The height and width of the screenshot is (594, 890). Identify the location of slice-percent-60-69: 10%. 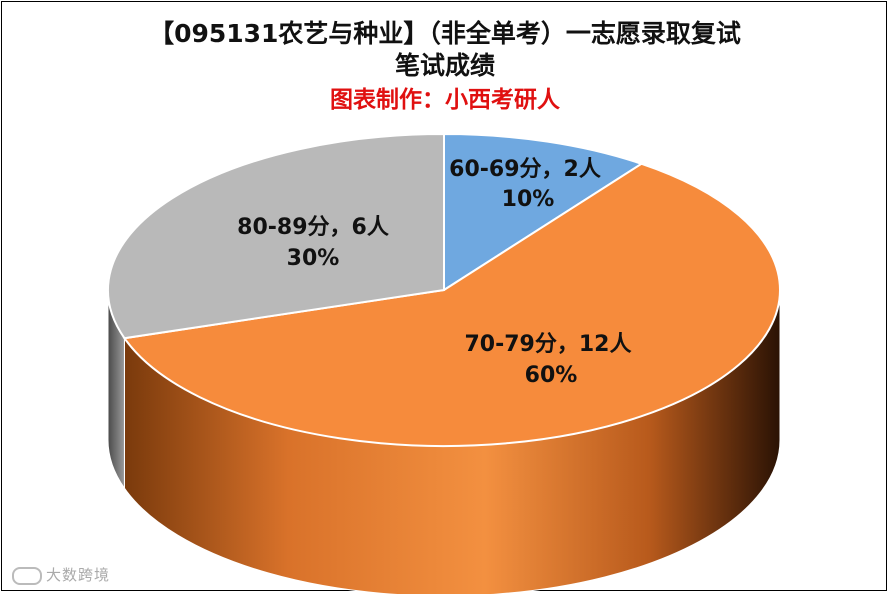
(528, 199).